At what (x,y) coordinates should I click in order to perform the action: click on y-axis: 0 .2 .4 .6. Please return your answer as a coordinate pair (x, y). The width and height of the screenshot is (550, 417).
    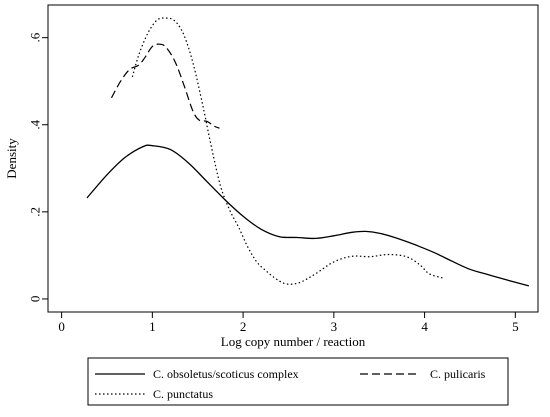
    Looking at the image, I should click on (38, 167).